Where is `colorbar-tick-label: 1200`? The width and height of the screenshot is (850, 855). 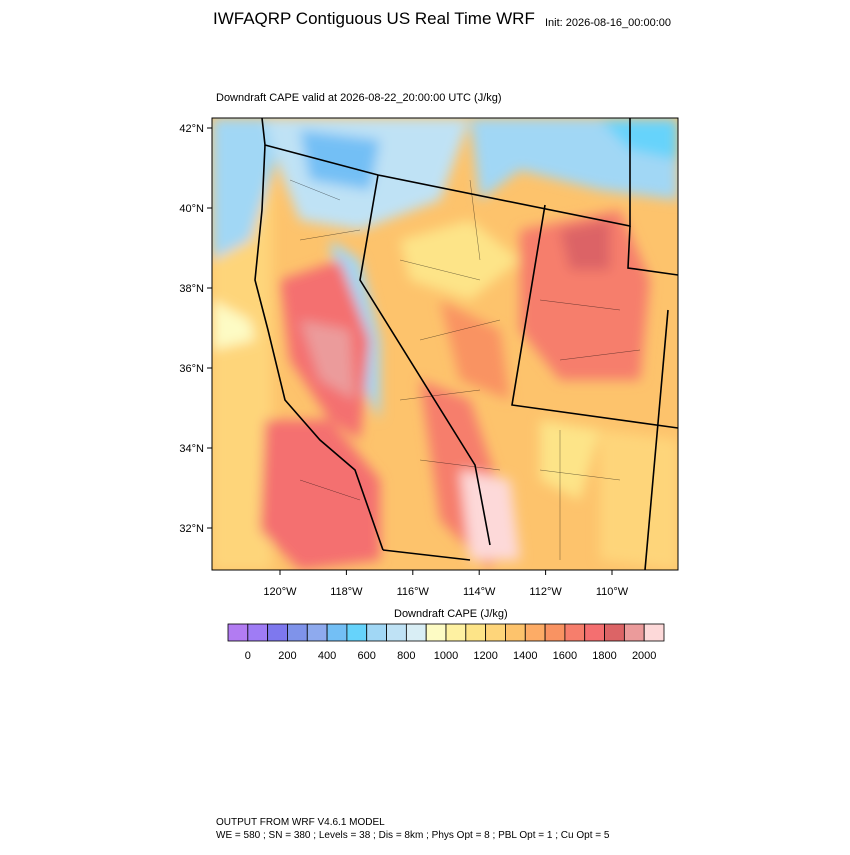
colorbar-tick-label: 1200 is located at coordinates (485, 656).